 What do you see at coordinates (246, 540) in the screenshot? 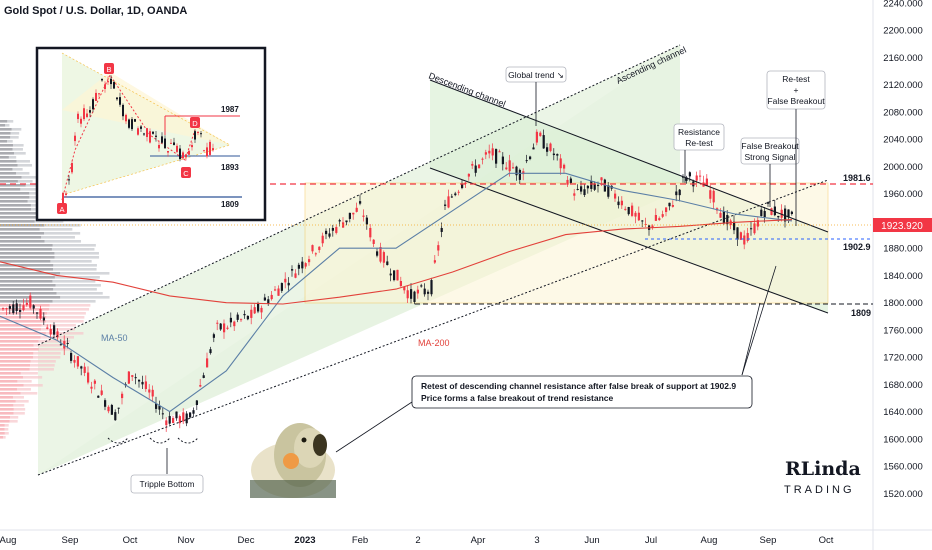
I see `x-tick-label: Dec` at bounding box center [246, 540].